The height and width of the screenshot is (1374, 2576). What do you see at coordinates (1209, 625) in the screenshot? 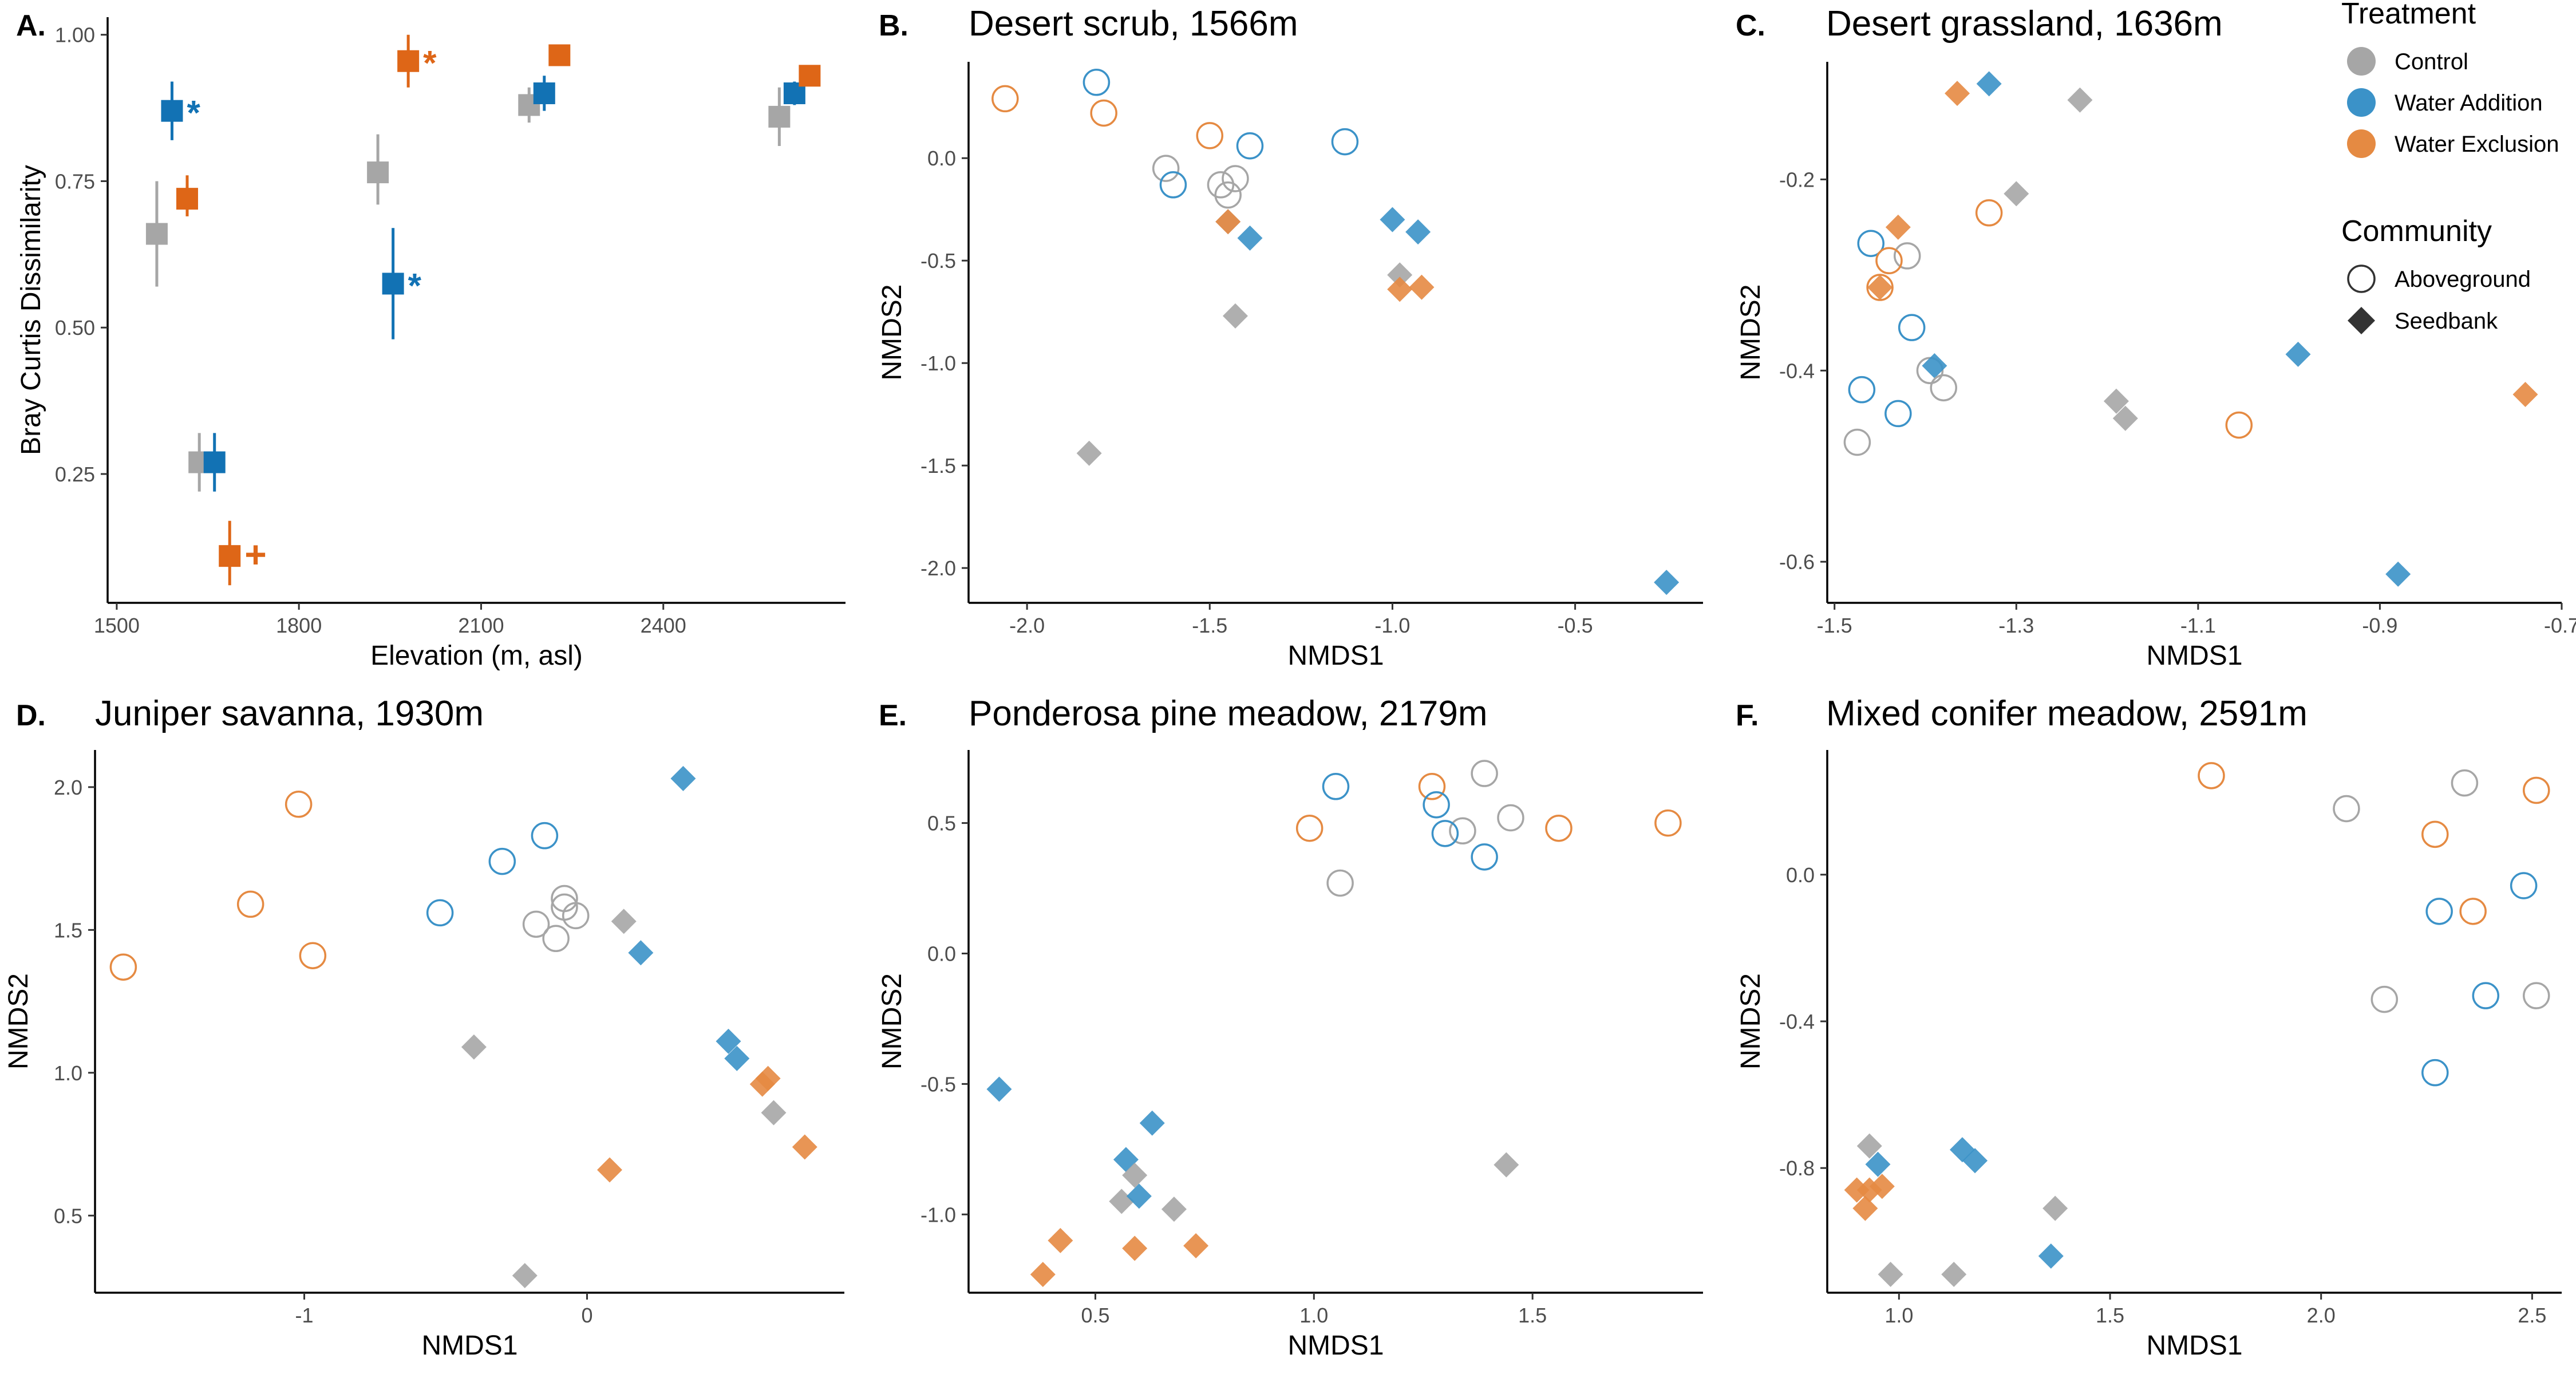
I see `x-tick-label: -1.5` at bounding box center [1209, 625].